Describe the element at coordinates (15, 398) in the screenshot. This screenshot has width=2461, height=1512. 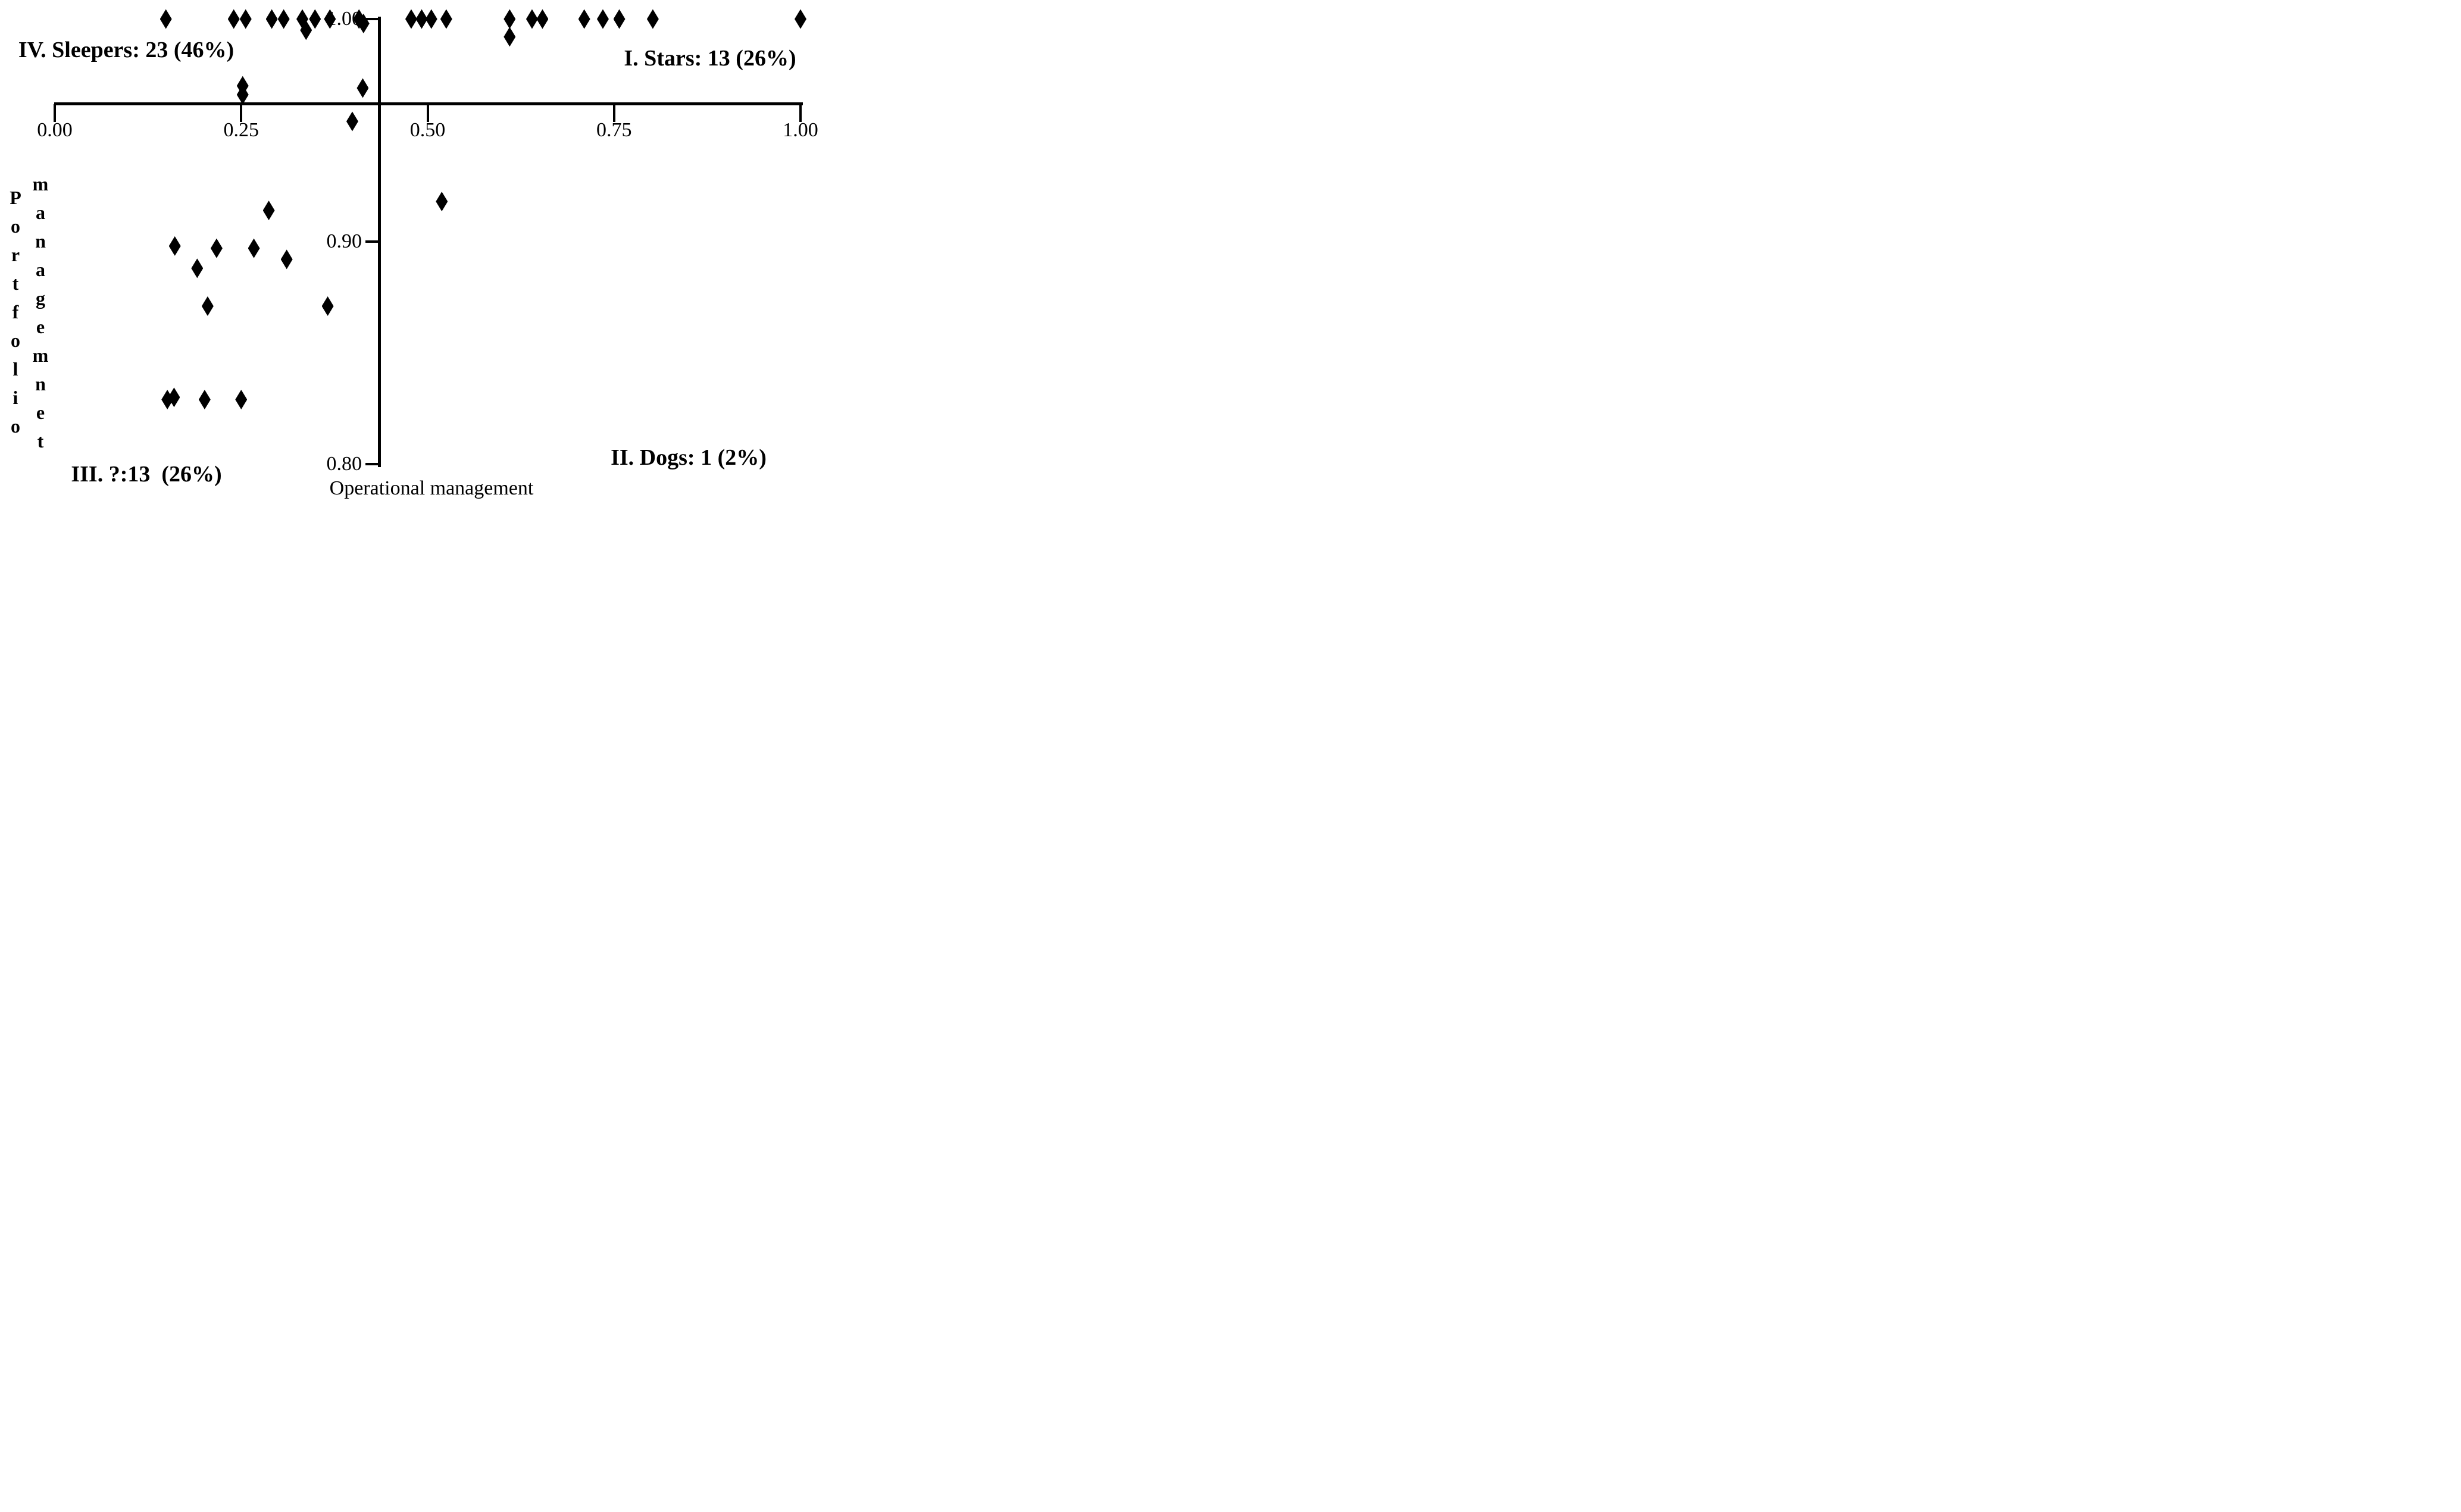
I see `y-axis-title-letter: i` at that location.